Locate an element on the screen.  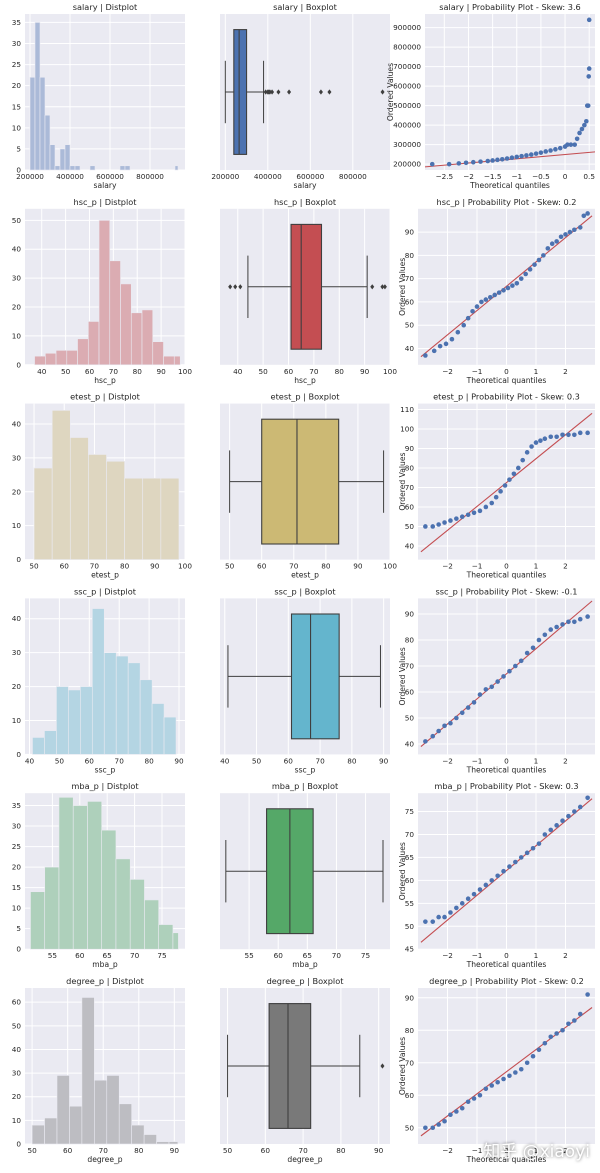
y-tick-label: 35 is located at coordinates (16, 22).